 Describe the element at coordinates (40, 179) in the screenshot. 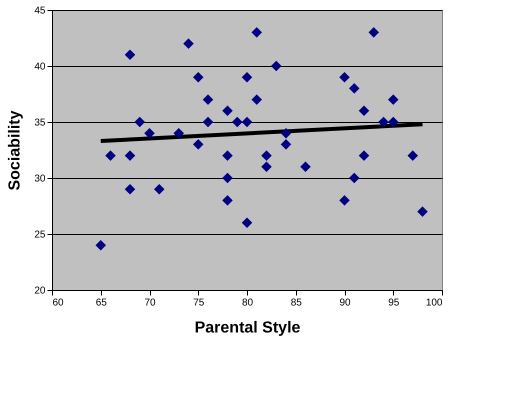

I see `y-tick-label: 30` at that location.